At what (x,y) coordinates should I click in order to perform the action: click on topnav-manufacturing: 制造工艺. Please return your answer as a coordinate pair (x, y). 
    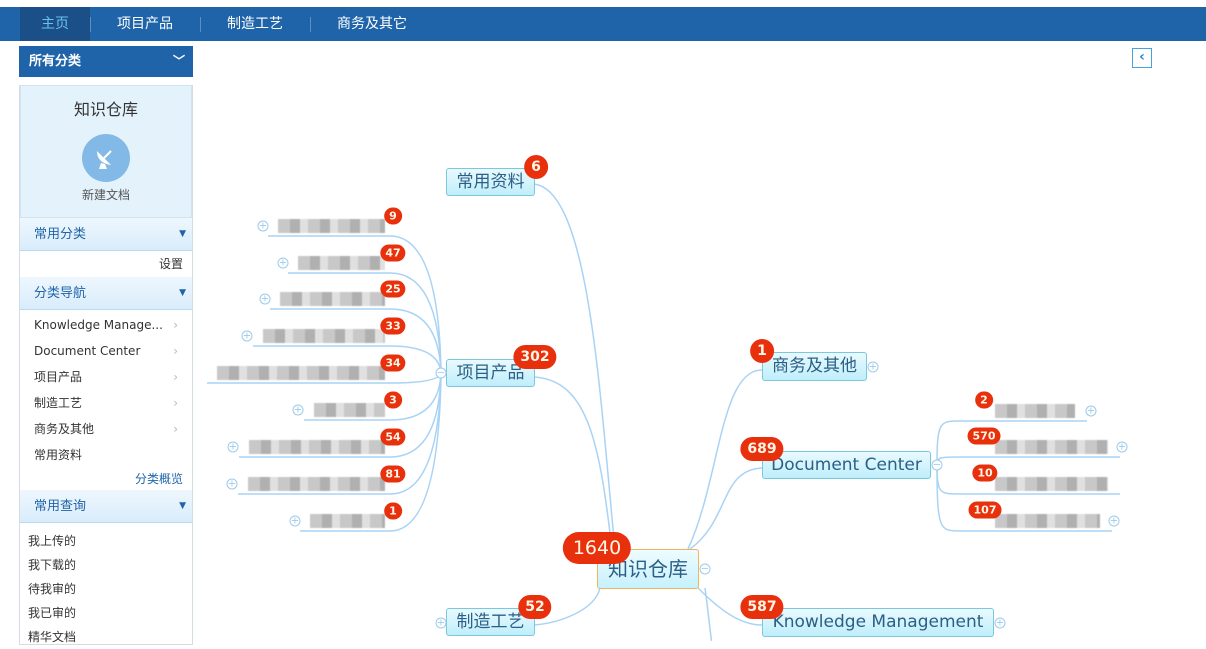
    Looking at the image, I should click on (255, 24).